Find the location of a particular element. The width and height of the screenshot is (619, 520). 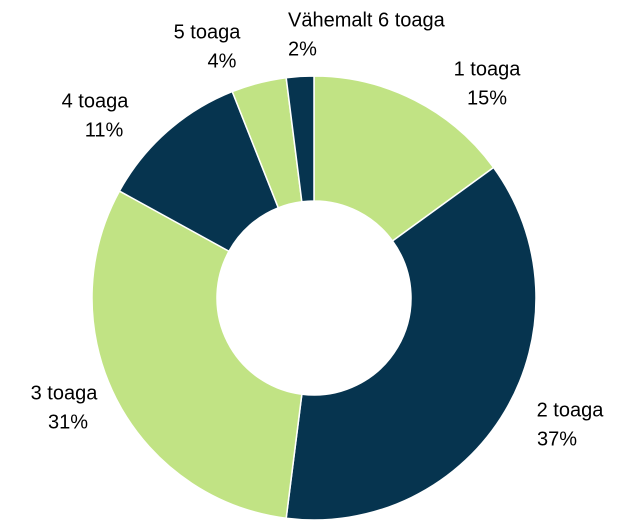

donut-slice is located at coordinates (300, 139).